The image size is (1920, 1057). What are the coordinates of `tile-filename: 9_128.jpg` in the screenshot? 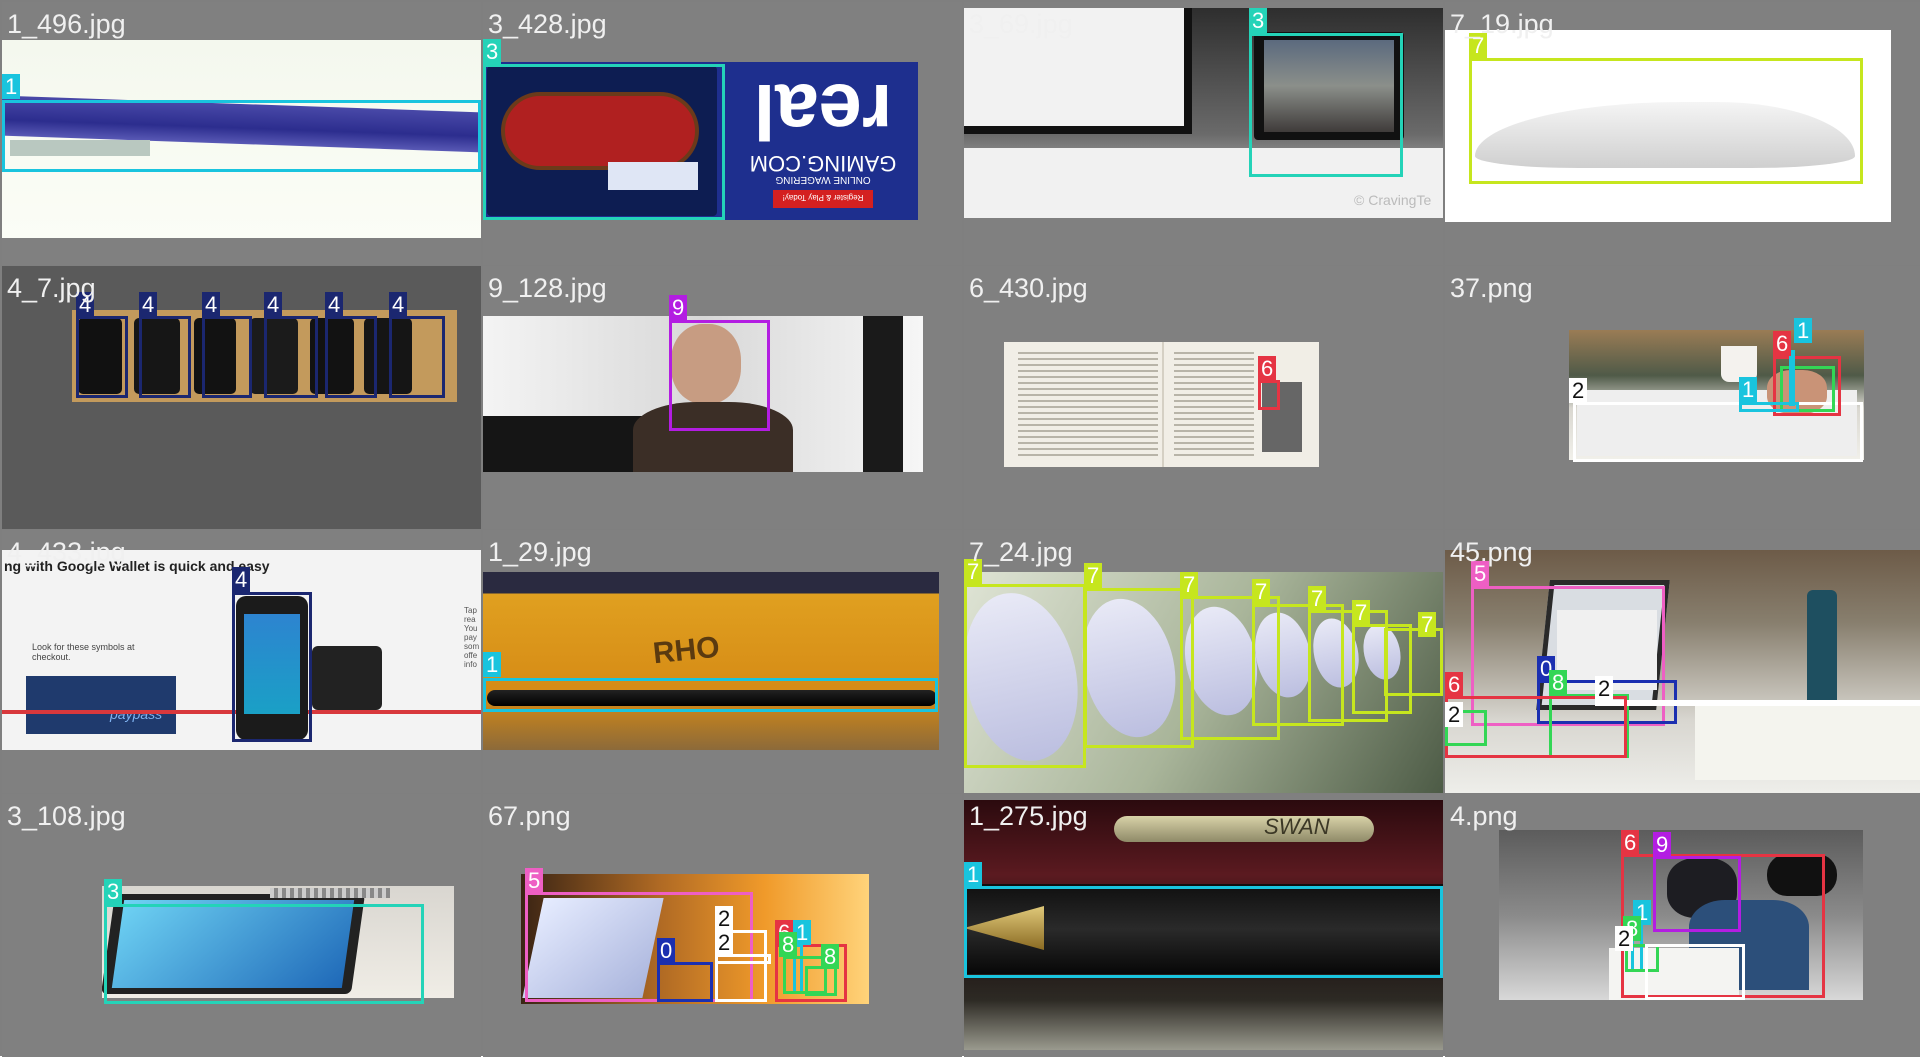 It's located at (547, 288).